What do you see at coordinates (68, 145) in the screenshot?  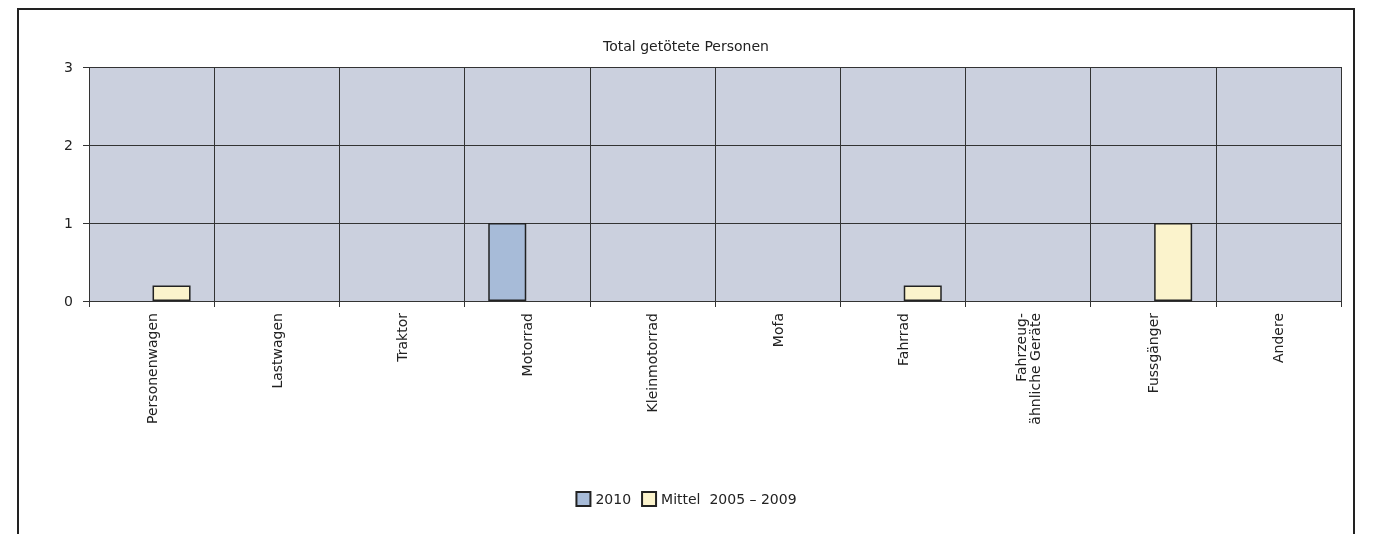 I see `y-tick-label: 2` at bounding box center [68, 145].